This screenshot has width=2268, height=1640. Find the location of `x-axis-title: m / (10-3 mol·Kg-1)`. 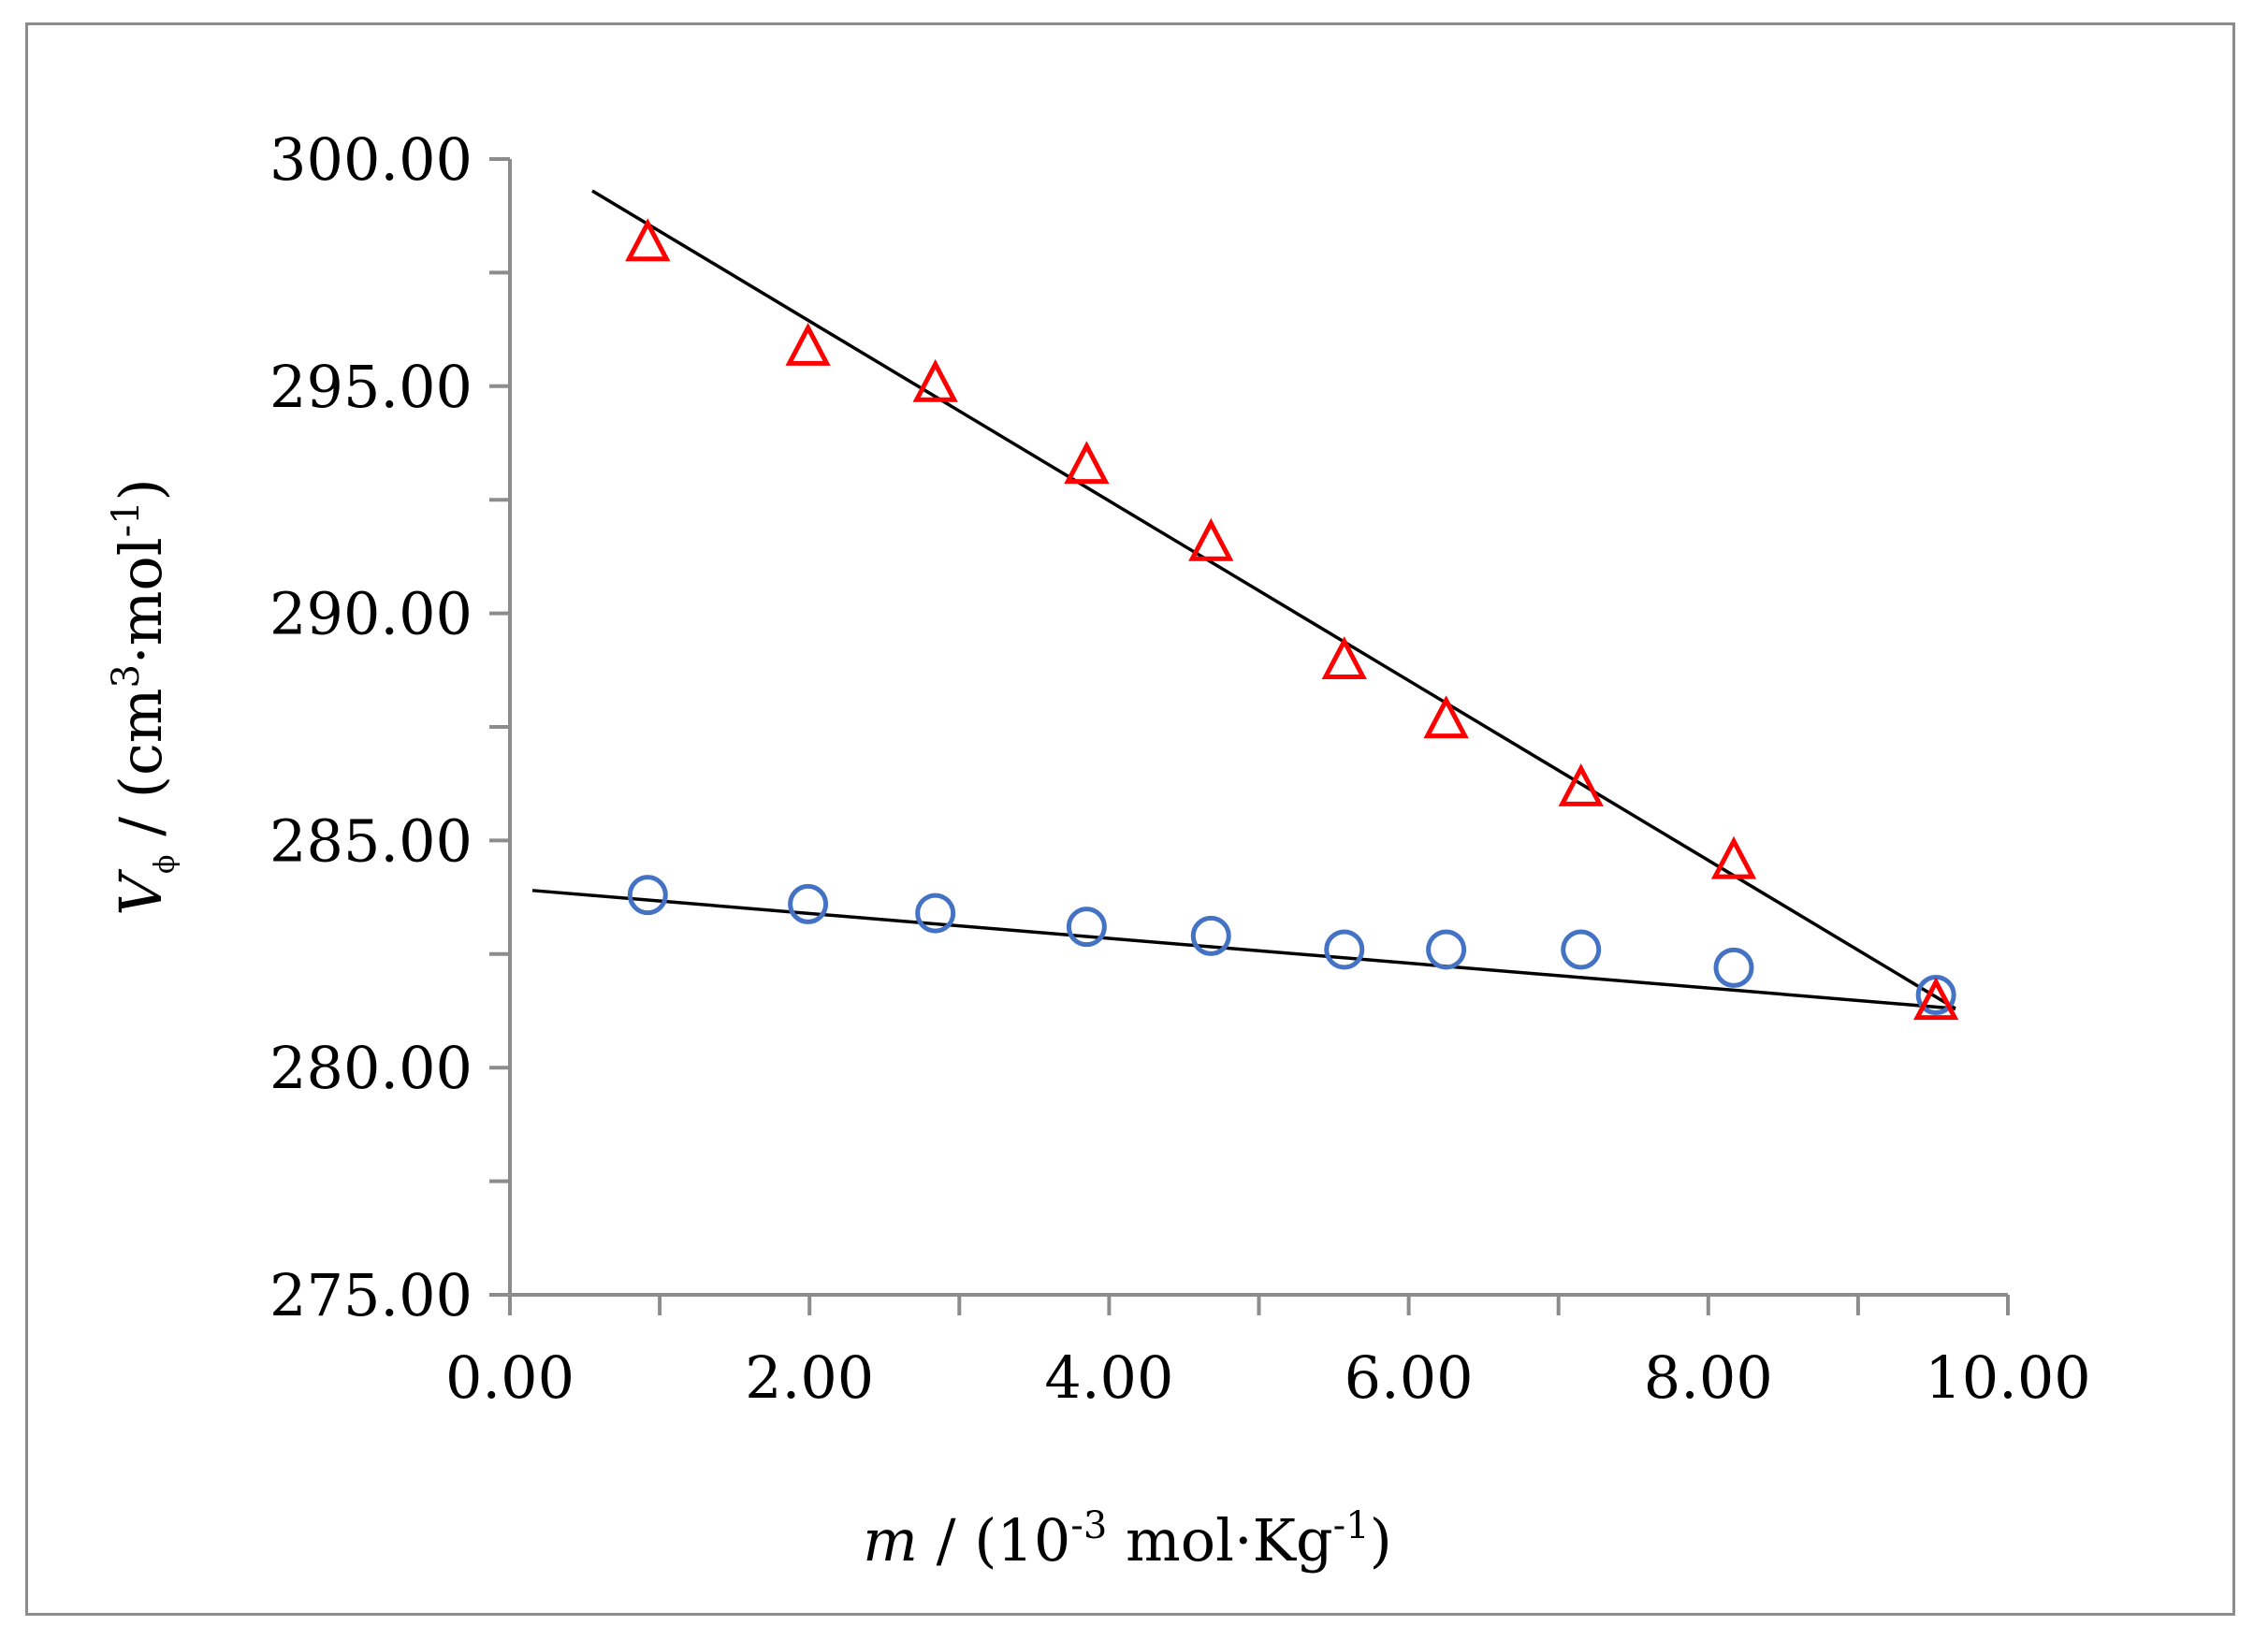

x-axis-title: m / (10-3 mol·Kg-1) is located at coordinates (1128, 1539).